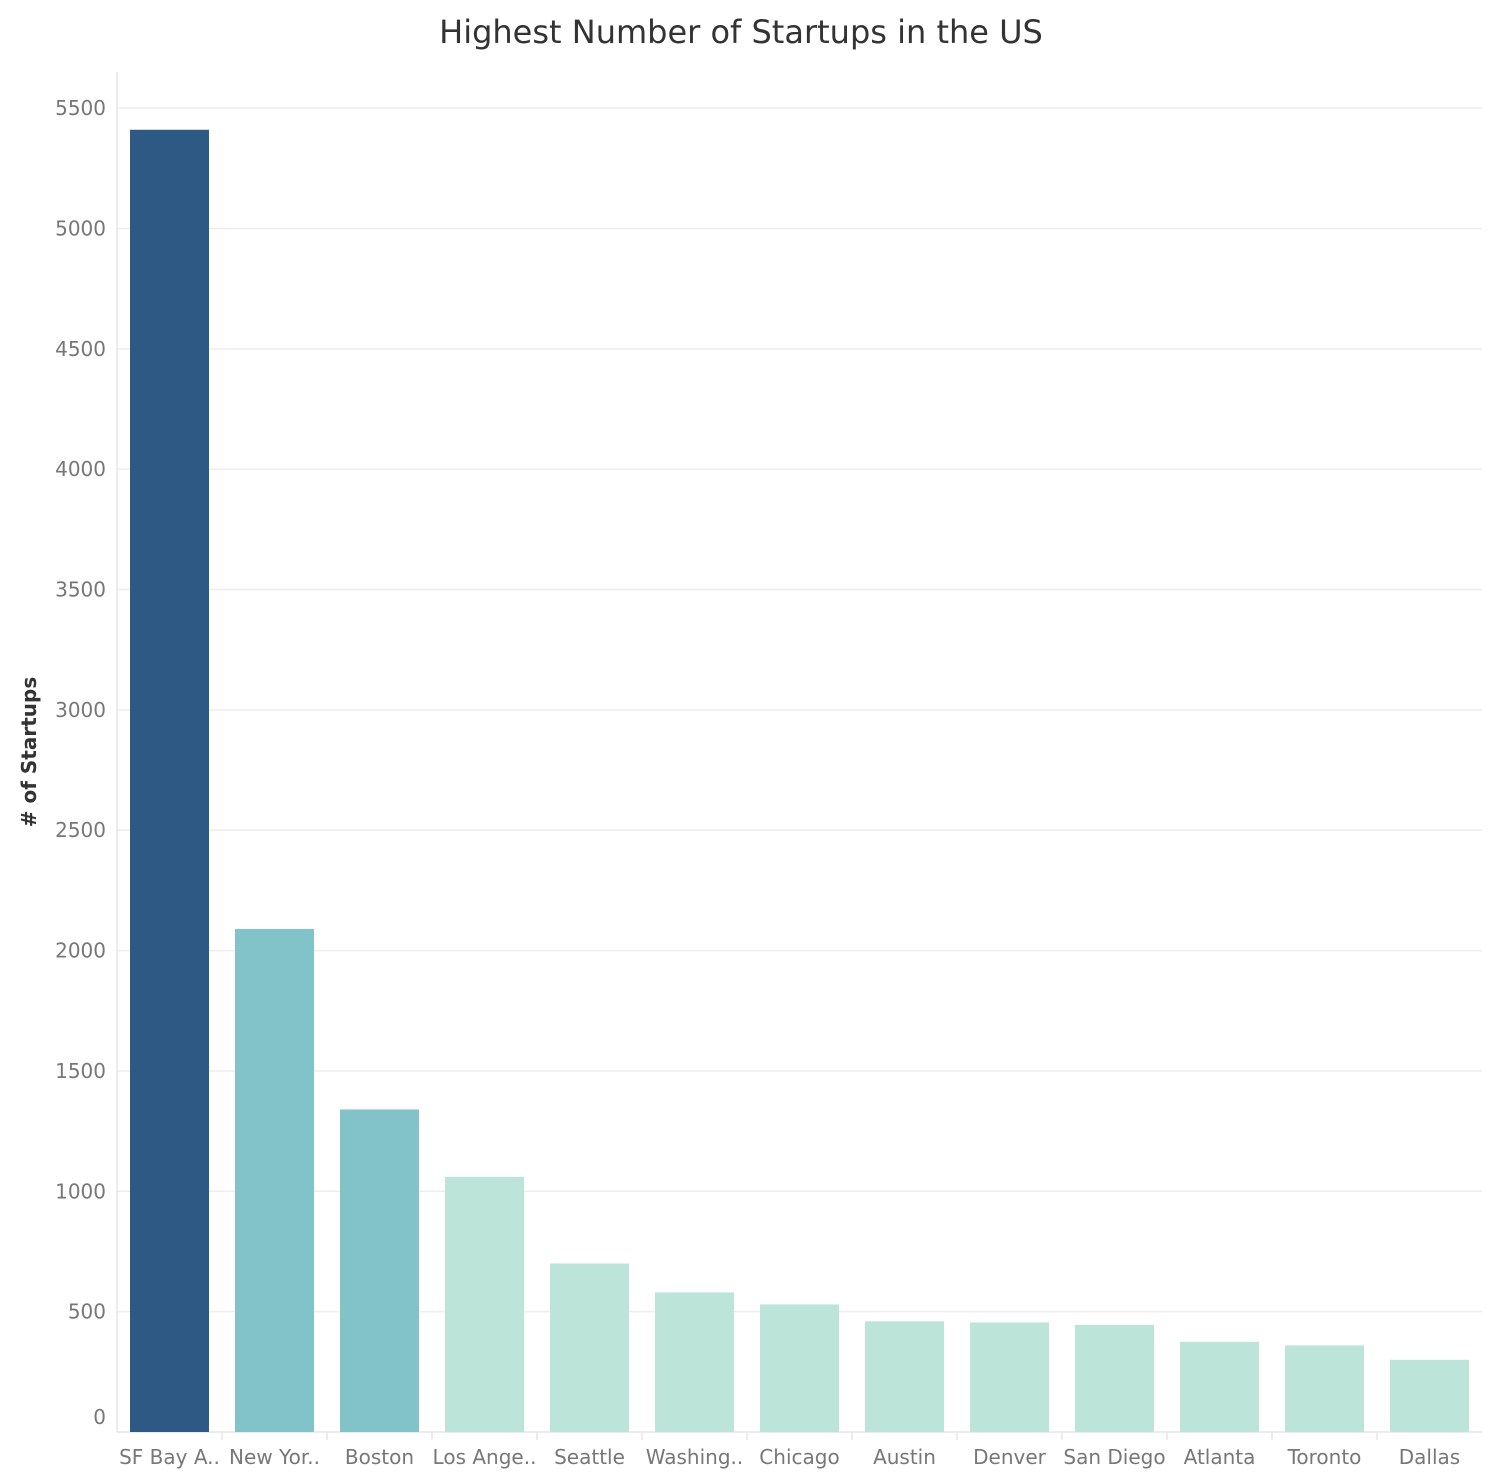 The height and width of the screenshot is (1477, 1509). Describe the element at coordinates (379, 1457) in the screenshot. I see `x-tick-label: Boston` at that location.